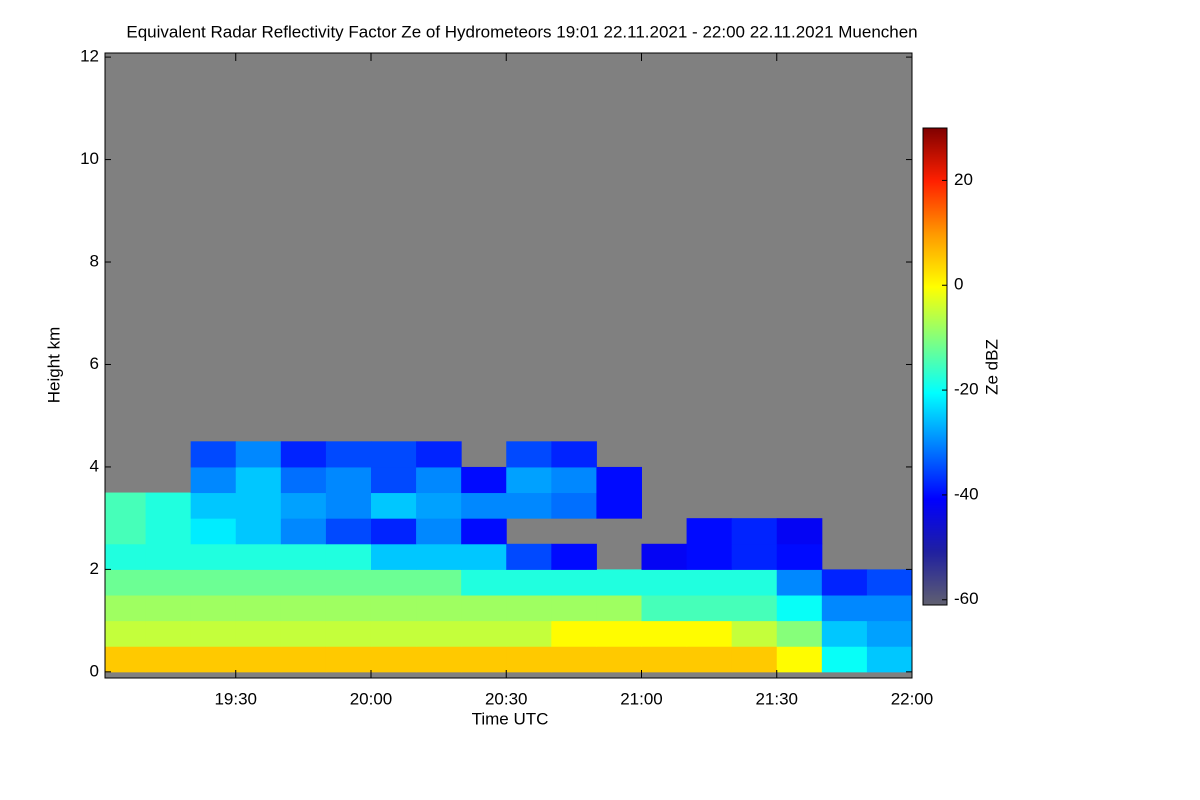 The height and width of the screenshot is (800, 1200). I want to click on x-tick-label: 21:30, so click(776, 698).